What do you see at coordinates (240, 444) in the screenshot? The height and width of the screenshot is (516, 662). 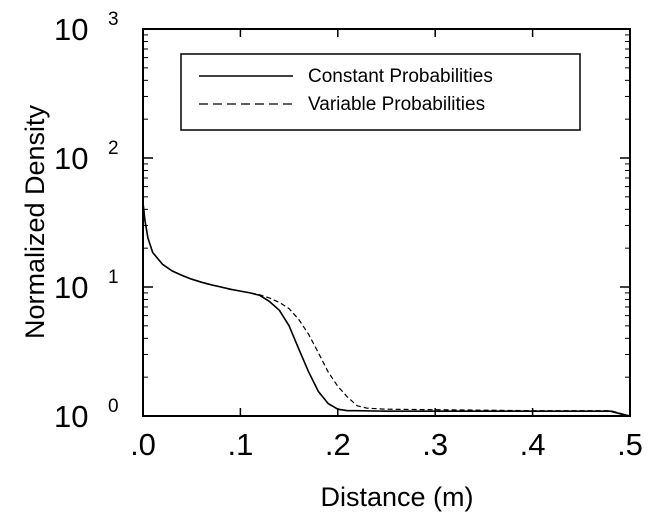 I see `x-tick-label: .1` at bounding box center [240, 444].